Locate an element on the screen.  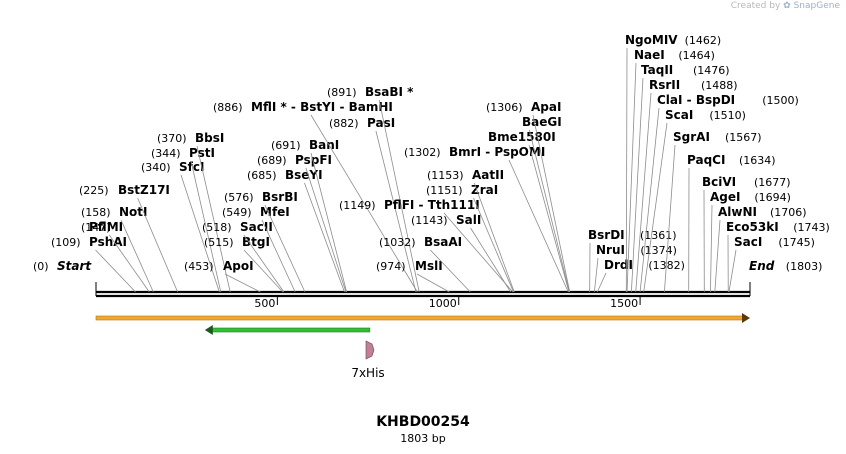
enzyme-position: (891) is located at coordinates (342, 92).